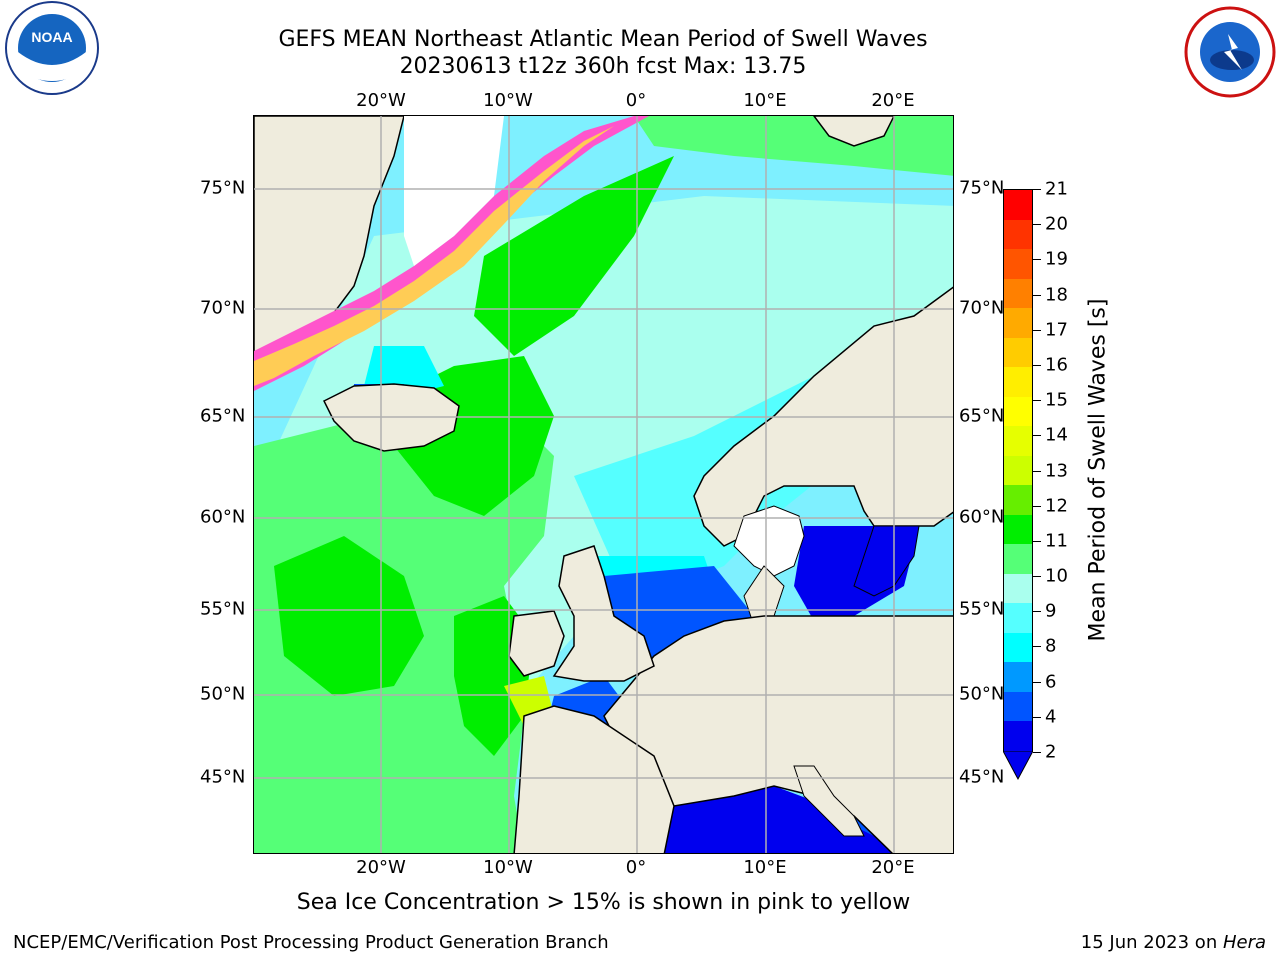 The width and height of the screenshot is (1280, 960). I want to click on colorbar-tick-label: 17, so click(1056, 330).